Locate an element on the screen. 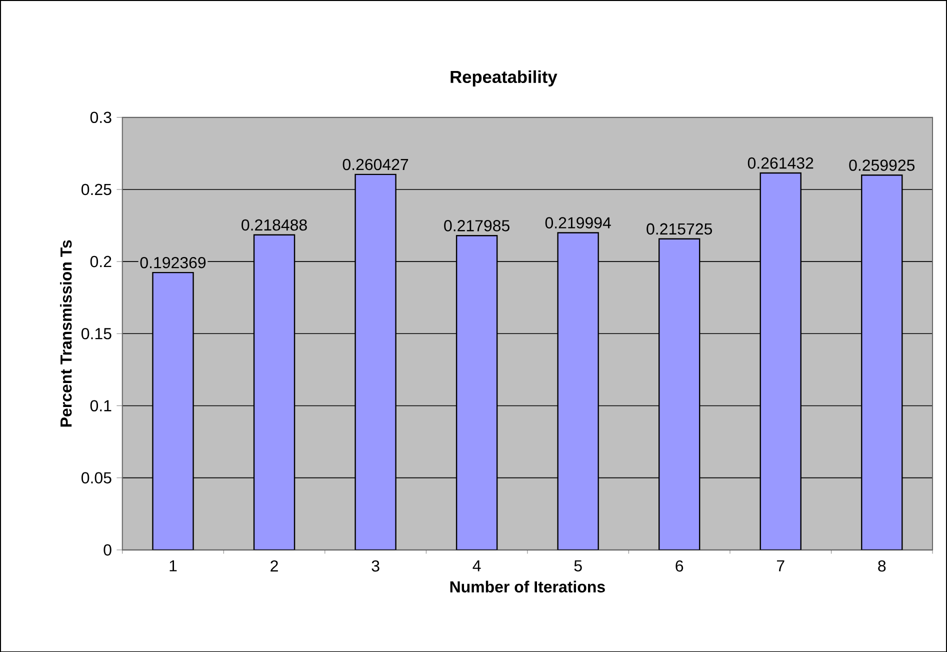  data-label: 0.215725 is located at coordinates (679, 228).